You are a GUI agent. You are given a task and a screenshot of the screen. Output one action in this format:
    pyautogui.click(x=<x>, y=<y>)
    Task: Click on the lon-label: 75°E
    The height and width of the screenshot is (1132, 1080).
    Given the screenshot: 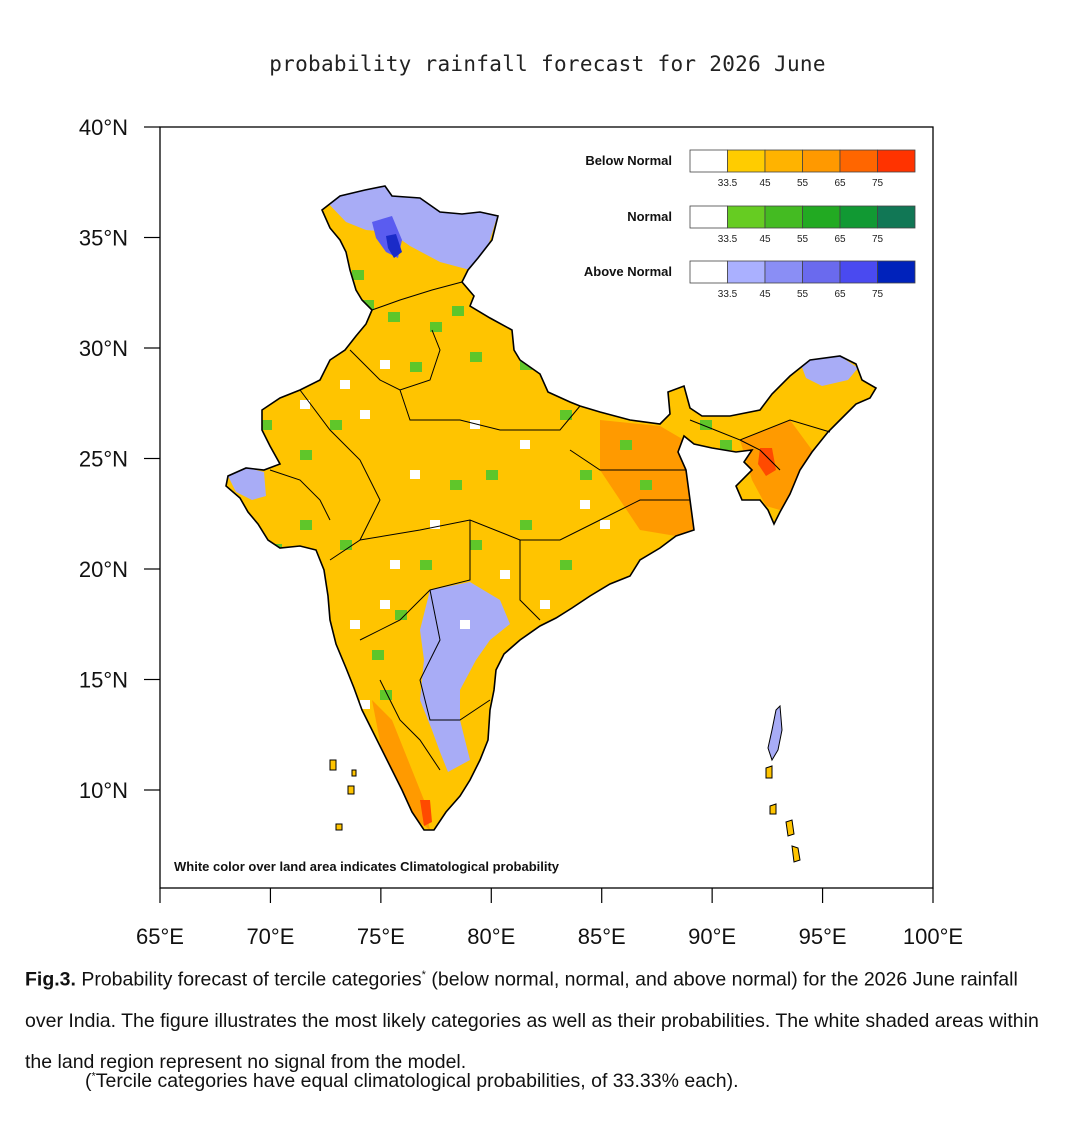 What is the action you would take?
    pyautogui.click(x=381, y=936)
    